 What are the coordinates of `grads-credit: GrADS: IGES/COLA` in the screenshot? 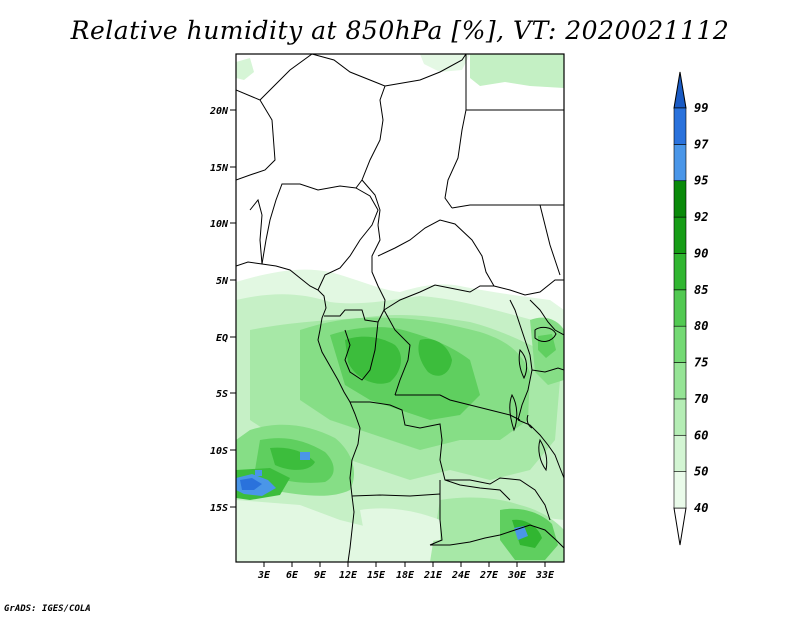 It's located at (47, 609).